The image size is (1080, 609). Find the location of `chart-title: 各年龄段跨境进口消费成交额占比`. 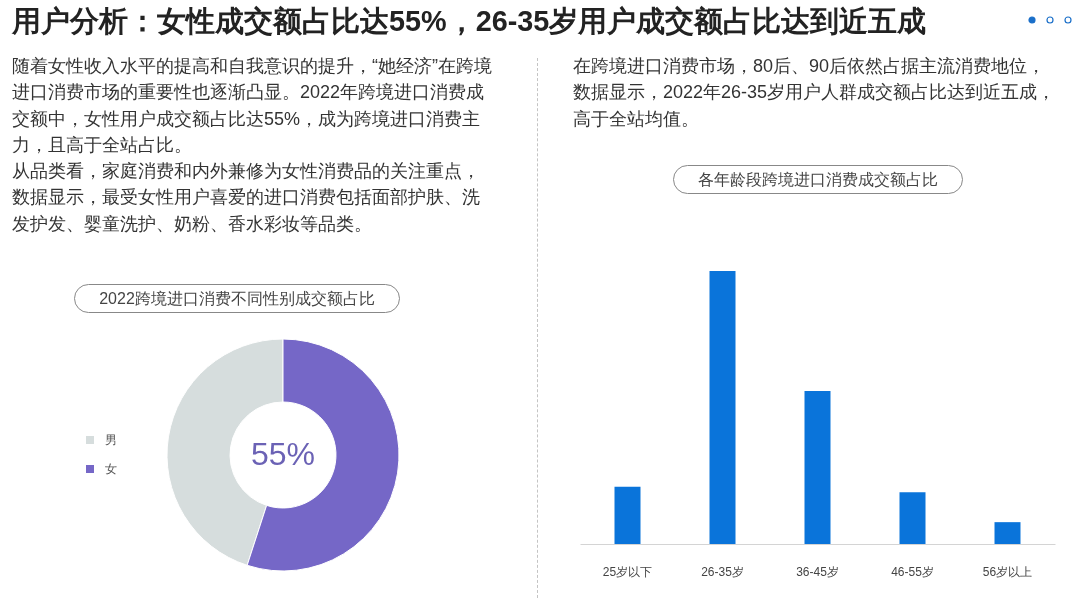

chart-title: 各年龄段跨境进口消费成交额占比 is located at coordinates (817, 179).